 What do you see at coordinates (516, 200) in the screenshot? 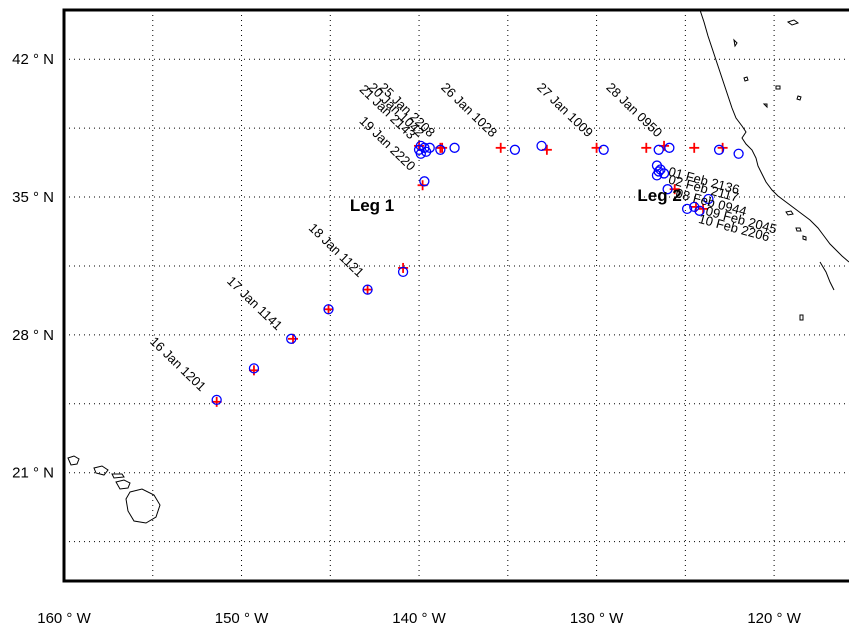
I see `leg-labels: Leg 1 Leg 2` at bounding box center [516, 200].